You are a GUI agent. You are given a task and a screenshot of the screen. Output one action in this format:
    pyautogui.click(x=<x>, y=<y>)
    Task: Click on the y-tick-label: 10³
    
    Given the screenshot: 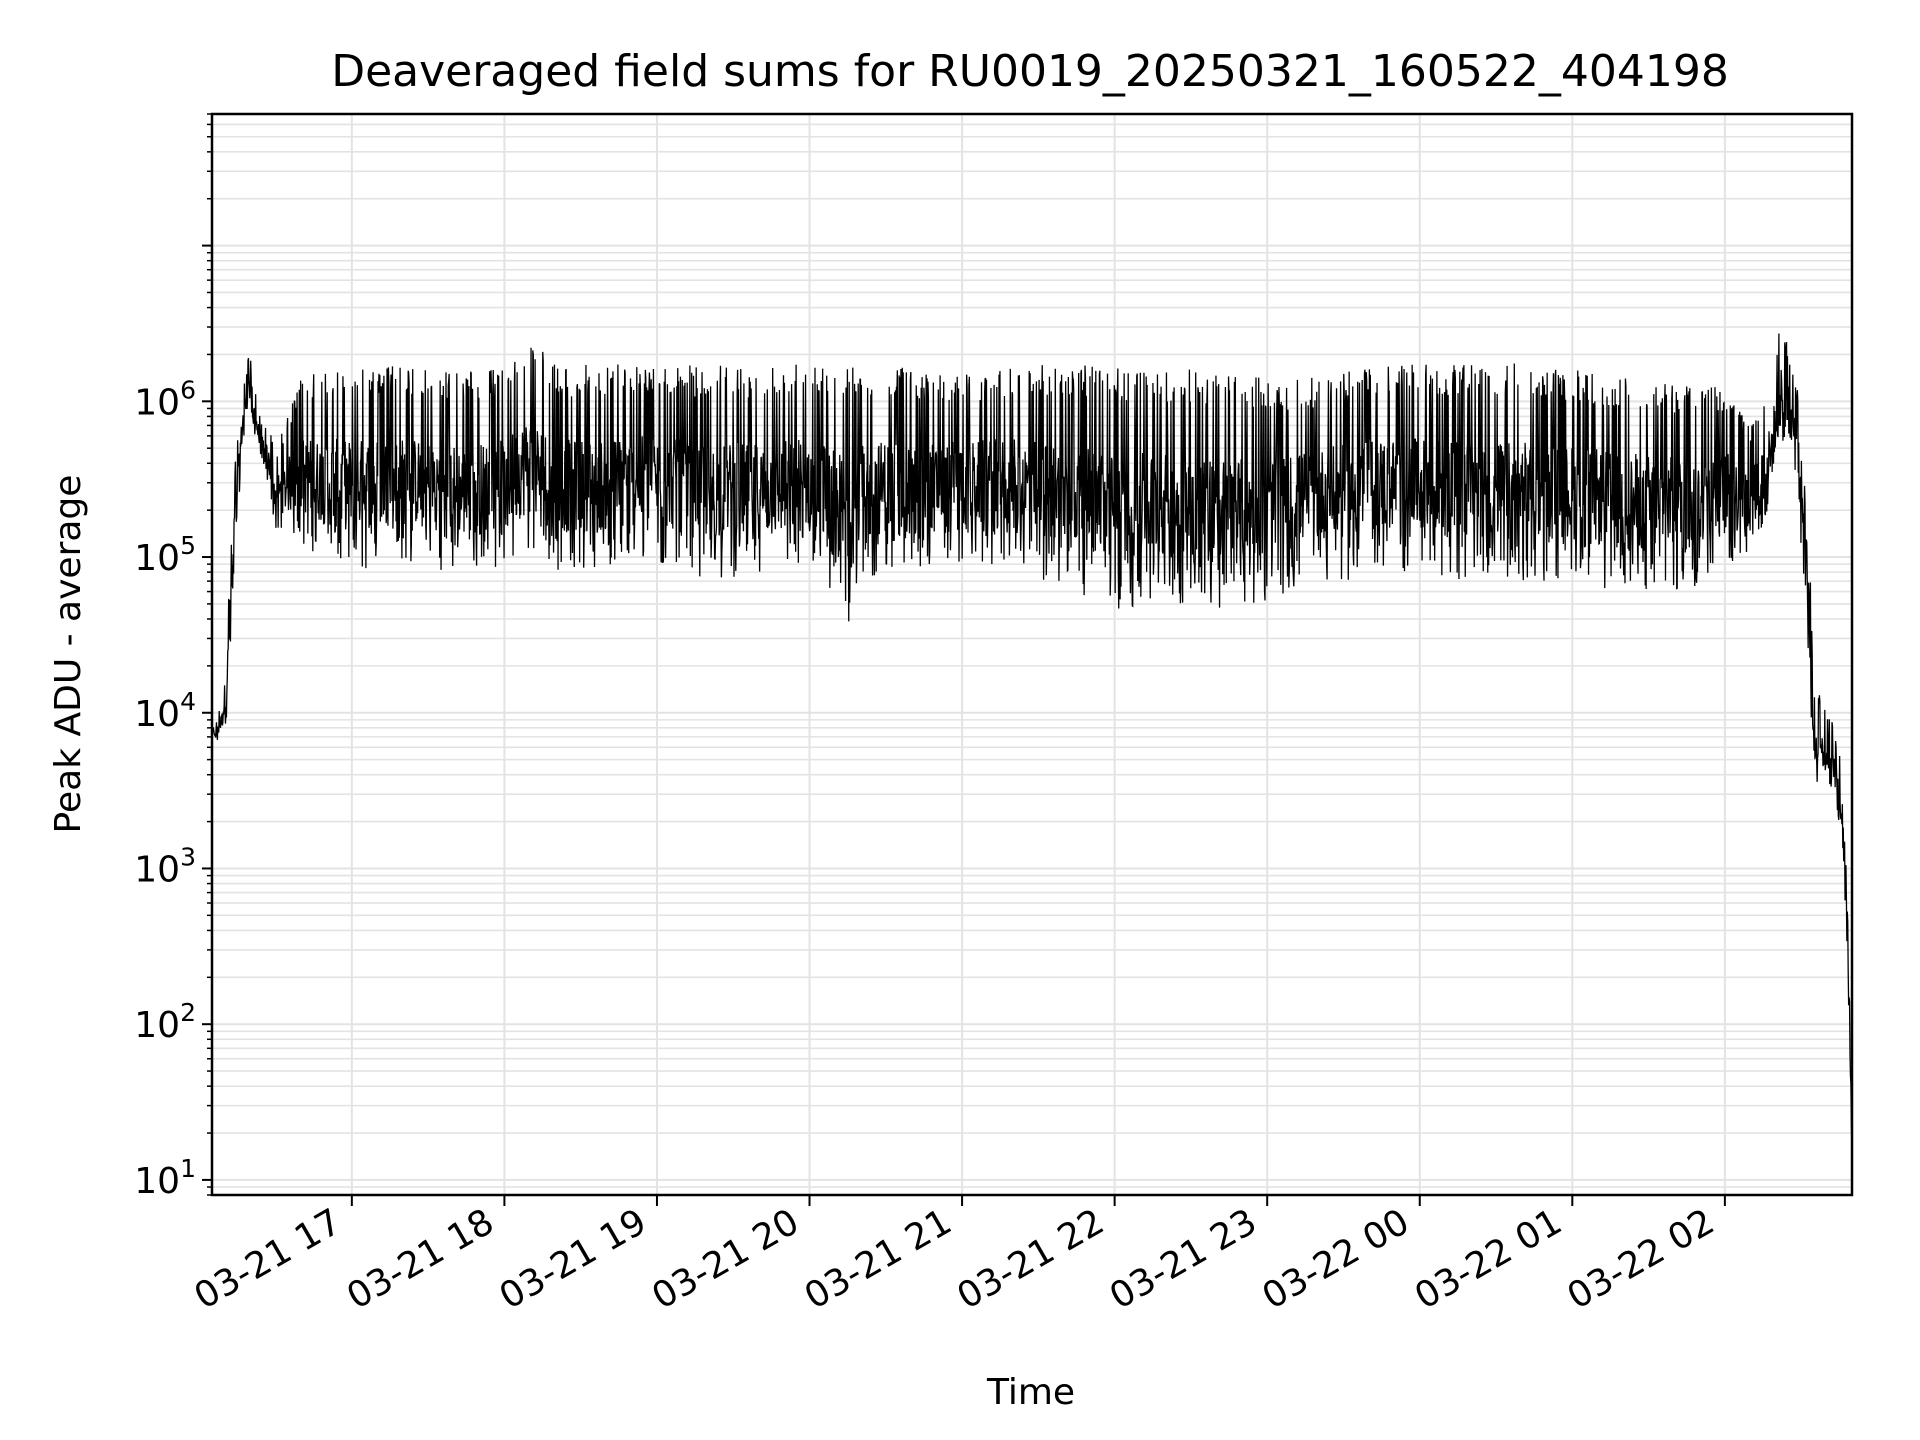 What is the action you would take?
    pyautogui.click(x=165, y=866)
    